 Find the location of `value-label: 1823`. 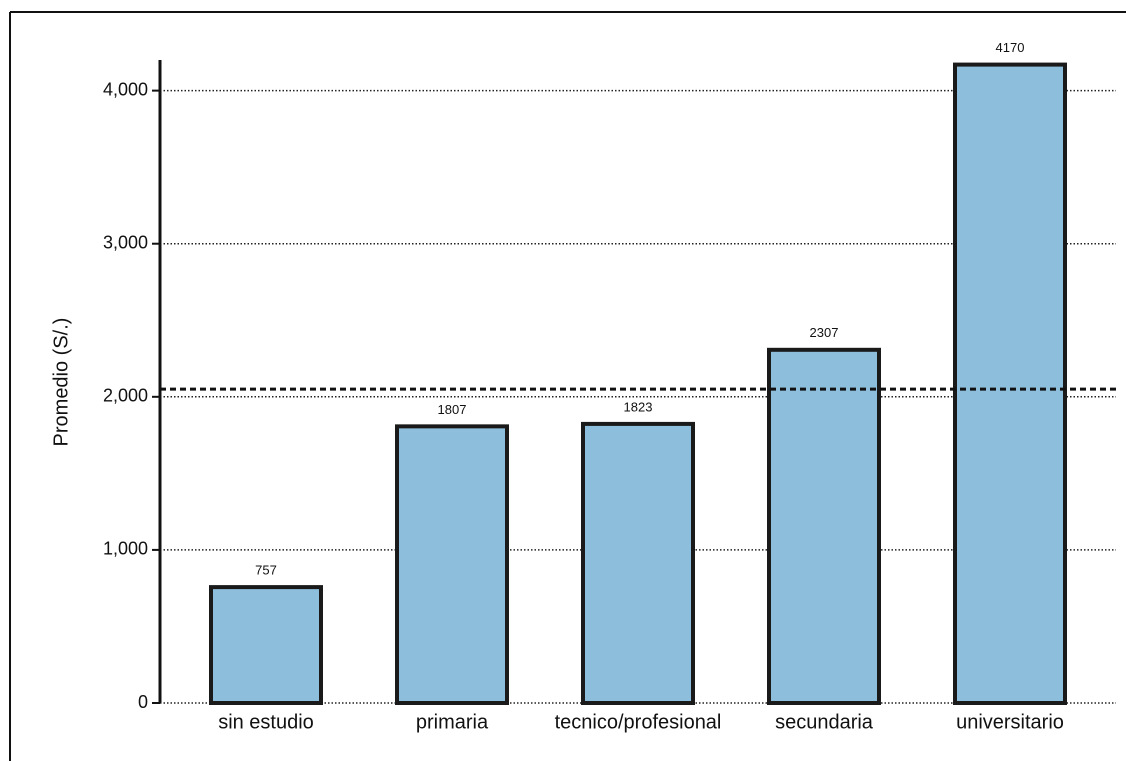

value-label: 1823 is located at coordinates (638, 406).